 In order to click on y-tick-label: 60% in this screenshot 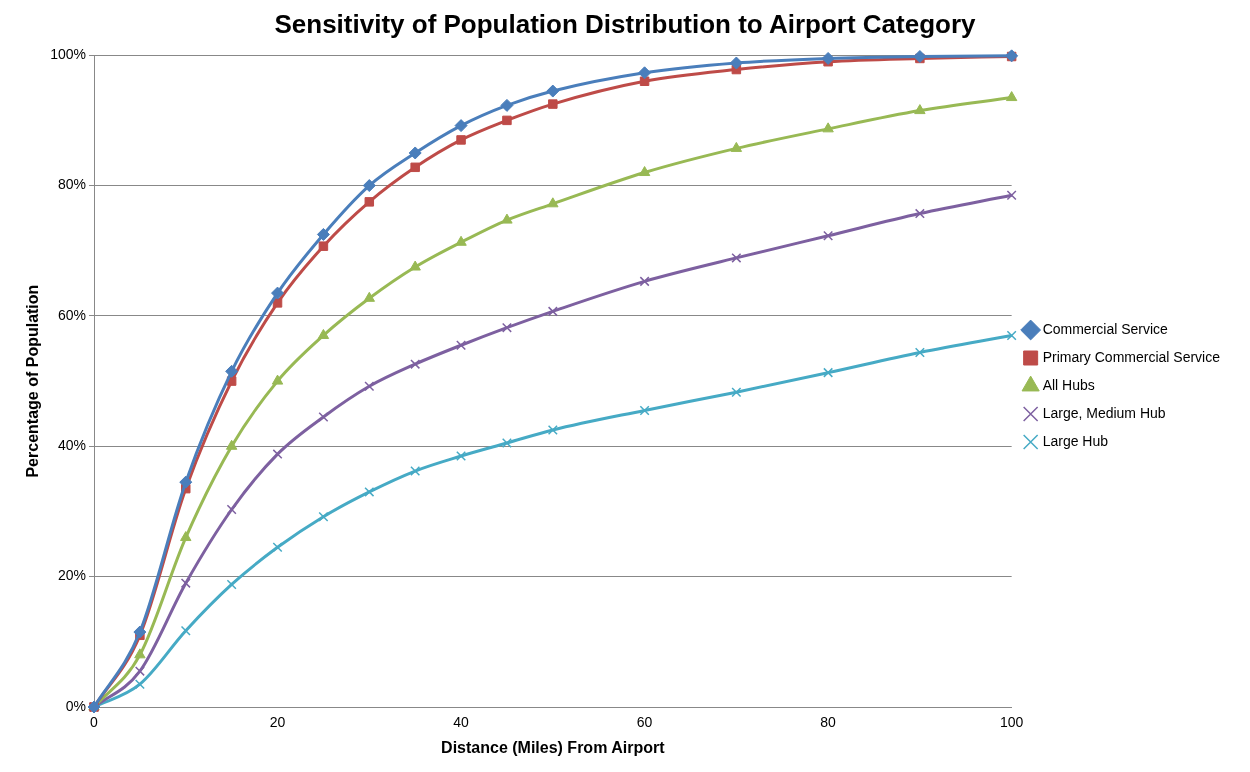, I will do `click(72, 314)`.